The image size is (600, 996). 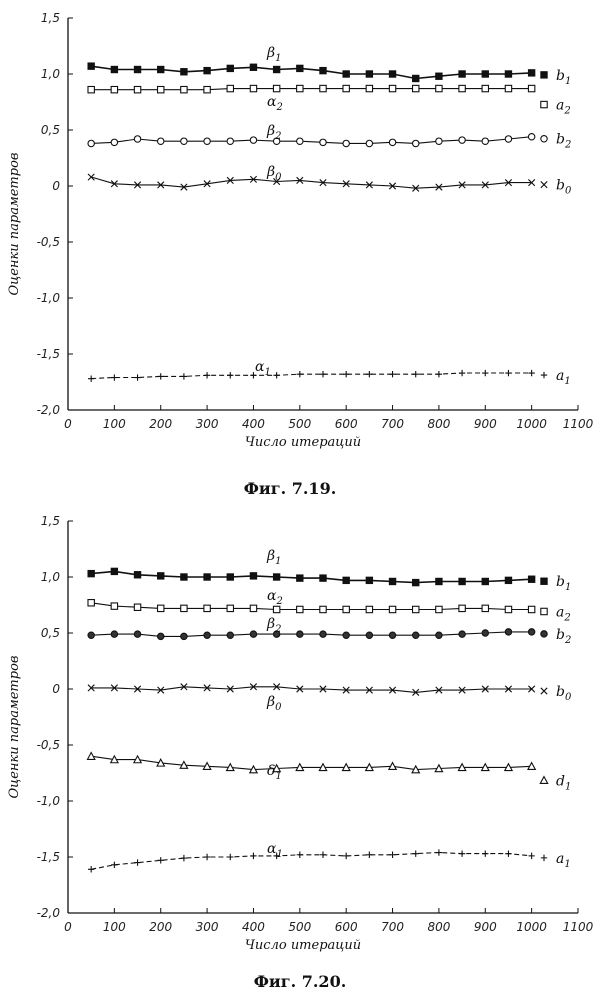 What do you see at coordinates (563, 613) in the screenshot?
I see `legend-label-a2: a2` at bounding box center [563, 613].